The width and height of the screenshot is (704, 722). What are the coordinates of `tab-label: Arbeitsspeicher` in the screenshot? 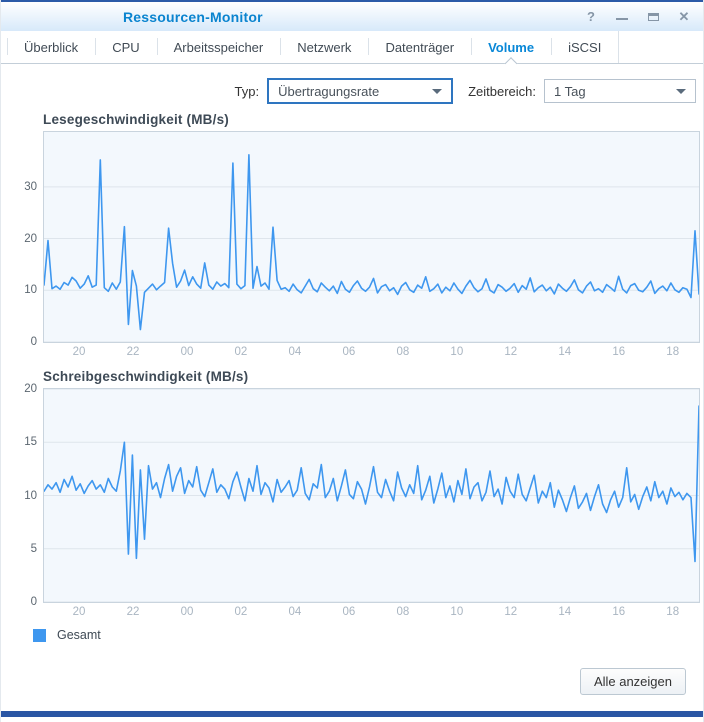 It's located at (218, 47).